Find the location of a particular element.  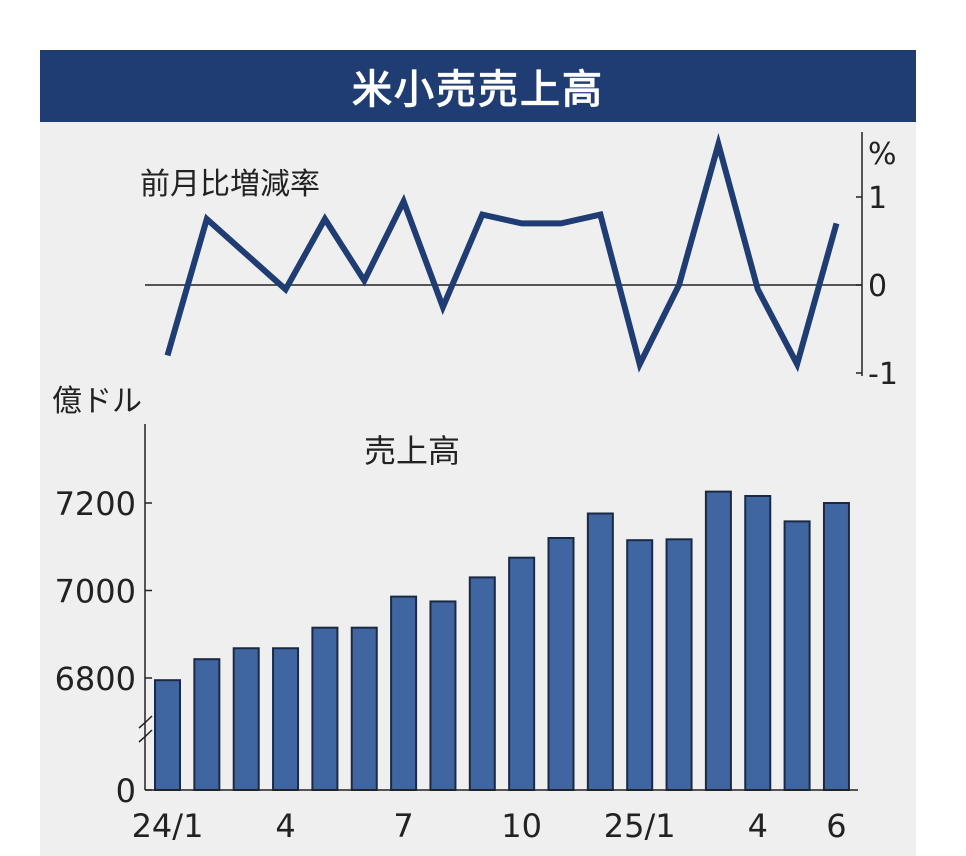

line-y-ticks: 1 0 -1 is located at coordinates (877, 286).